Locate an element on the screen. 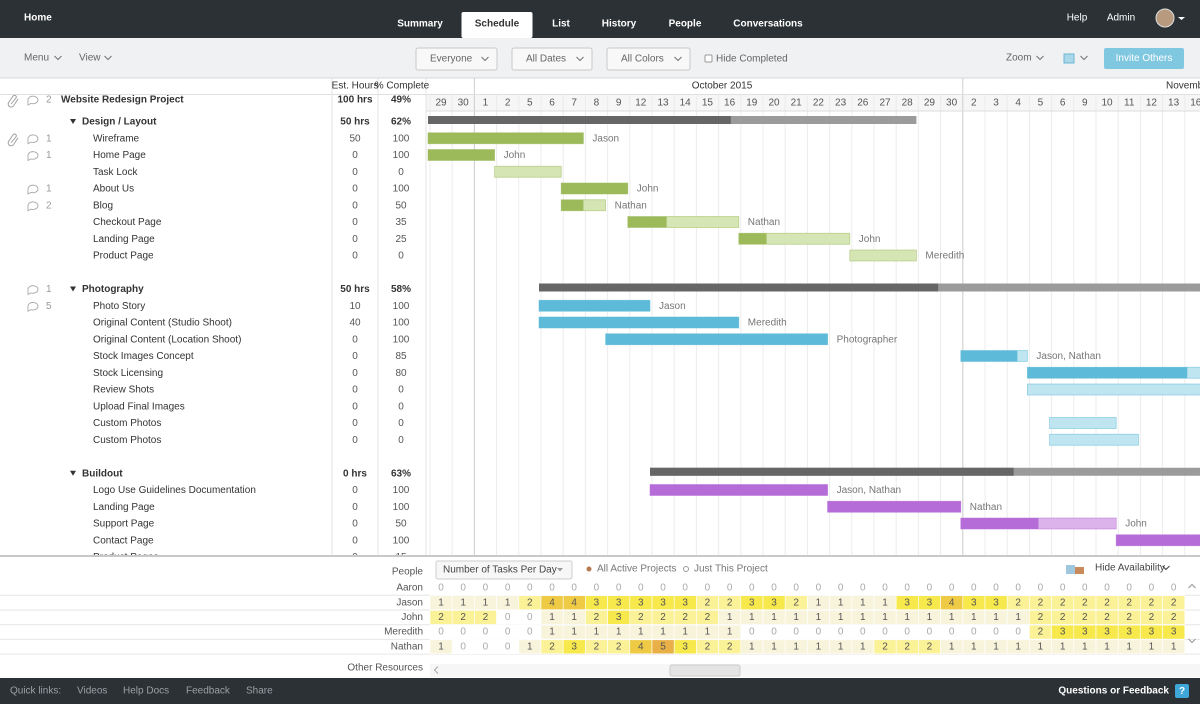 This screenshot has width=1200, height=704. zoom-button: Zoom is located at coordinates (1019, 58).